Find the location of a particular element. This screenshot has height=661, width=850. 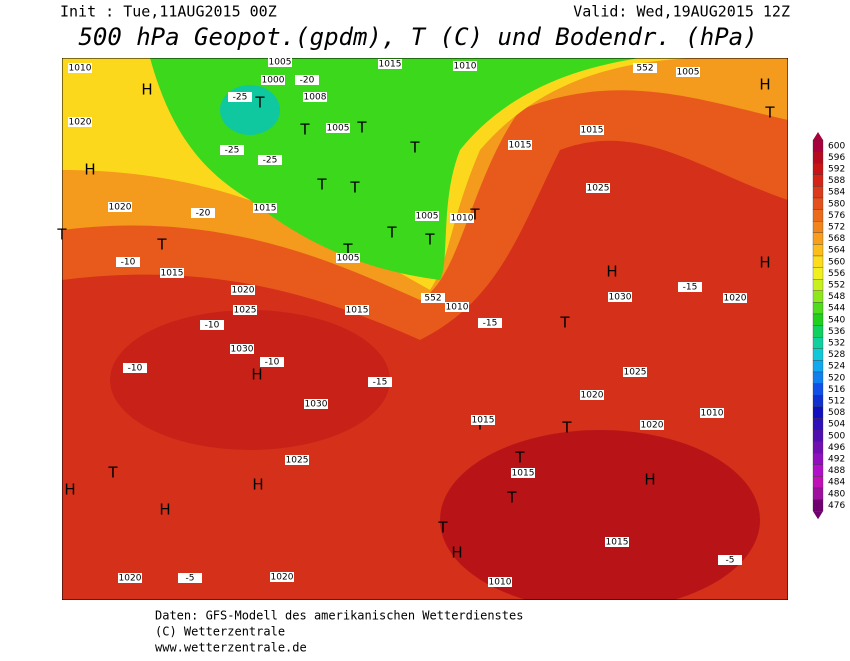

colorbar-label: 528 is located at coordinates (836, 355).